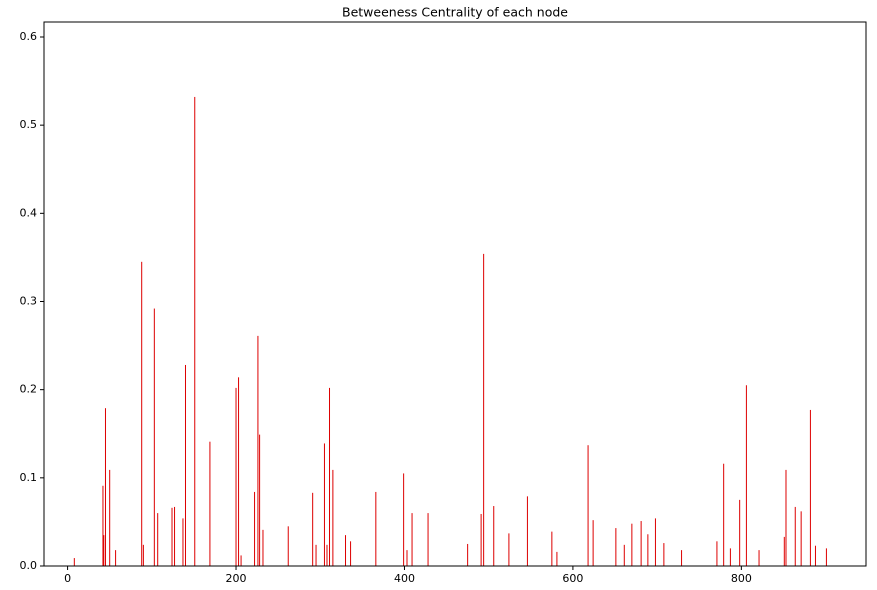  Describe the element at coordinates (67, 578) in the screenshot. I see `x-tick-label: 0` at that location.